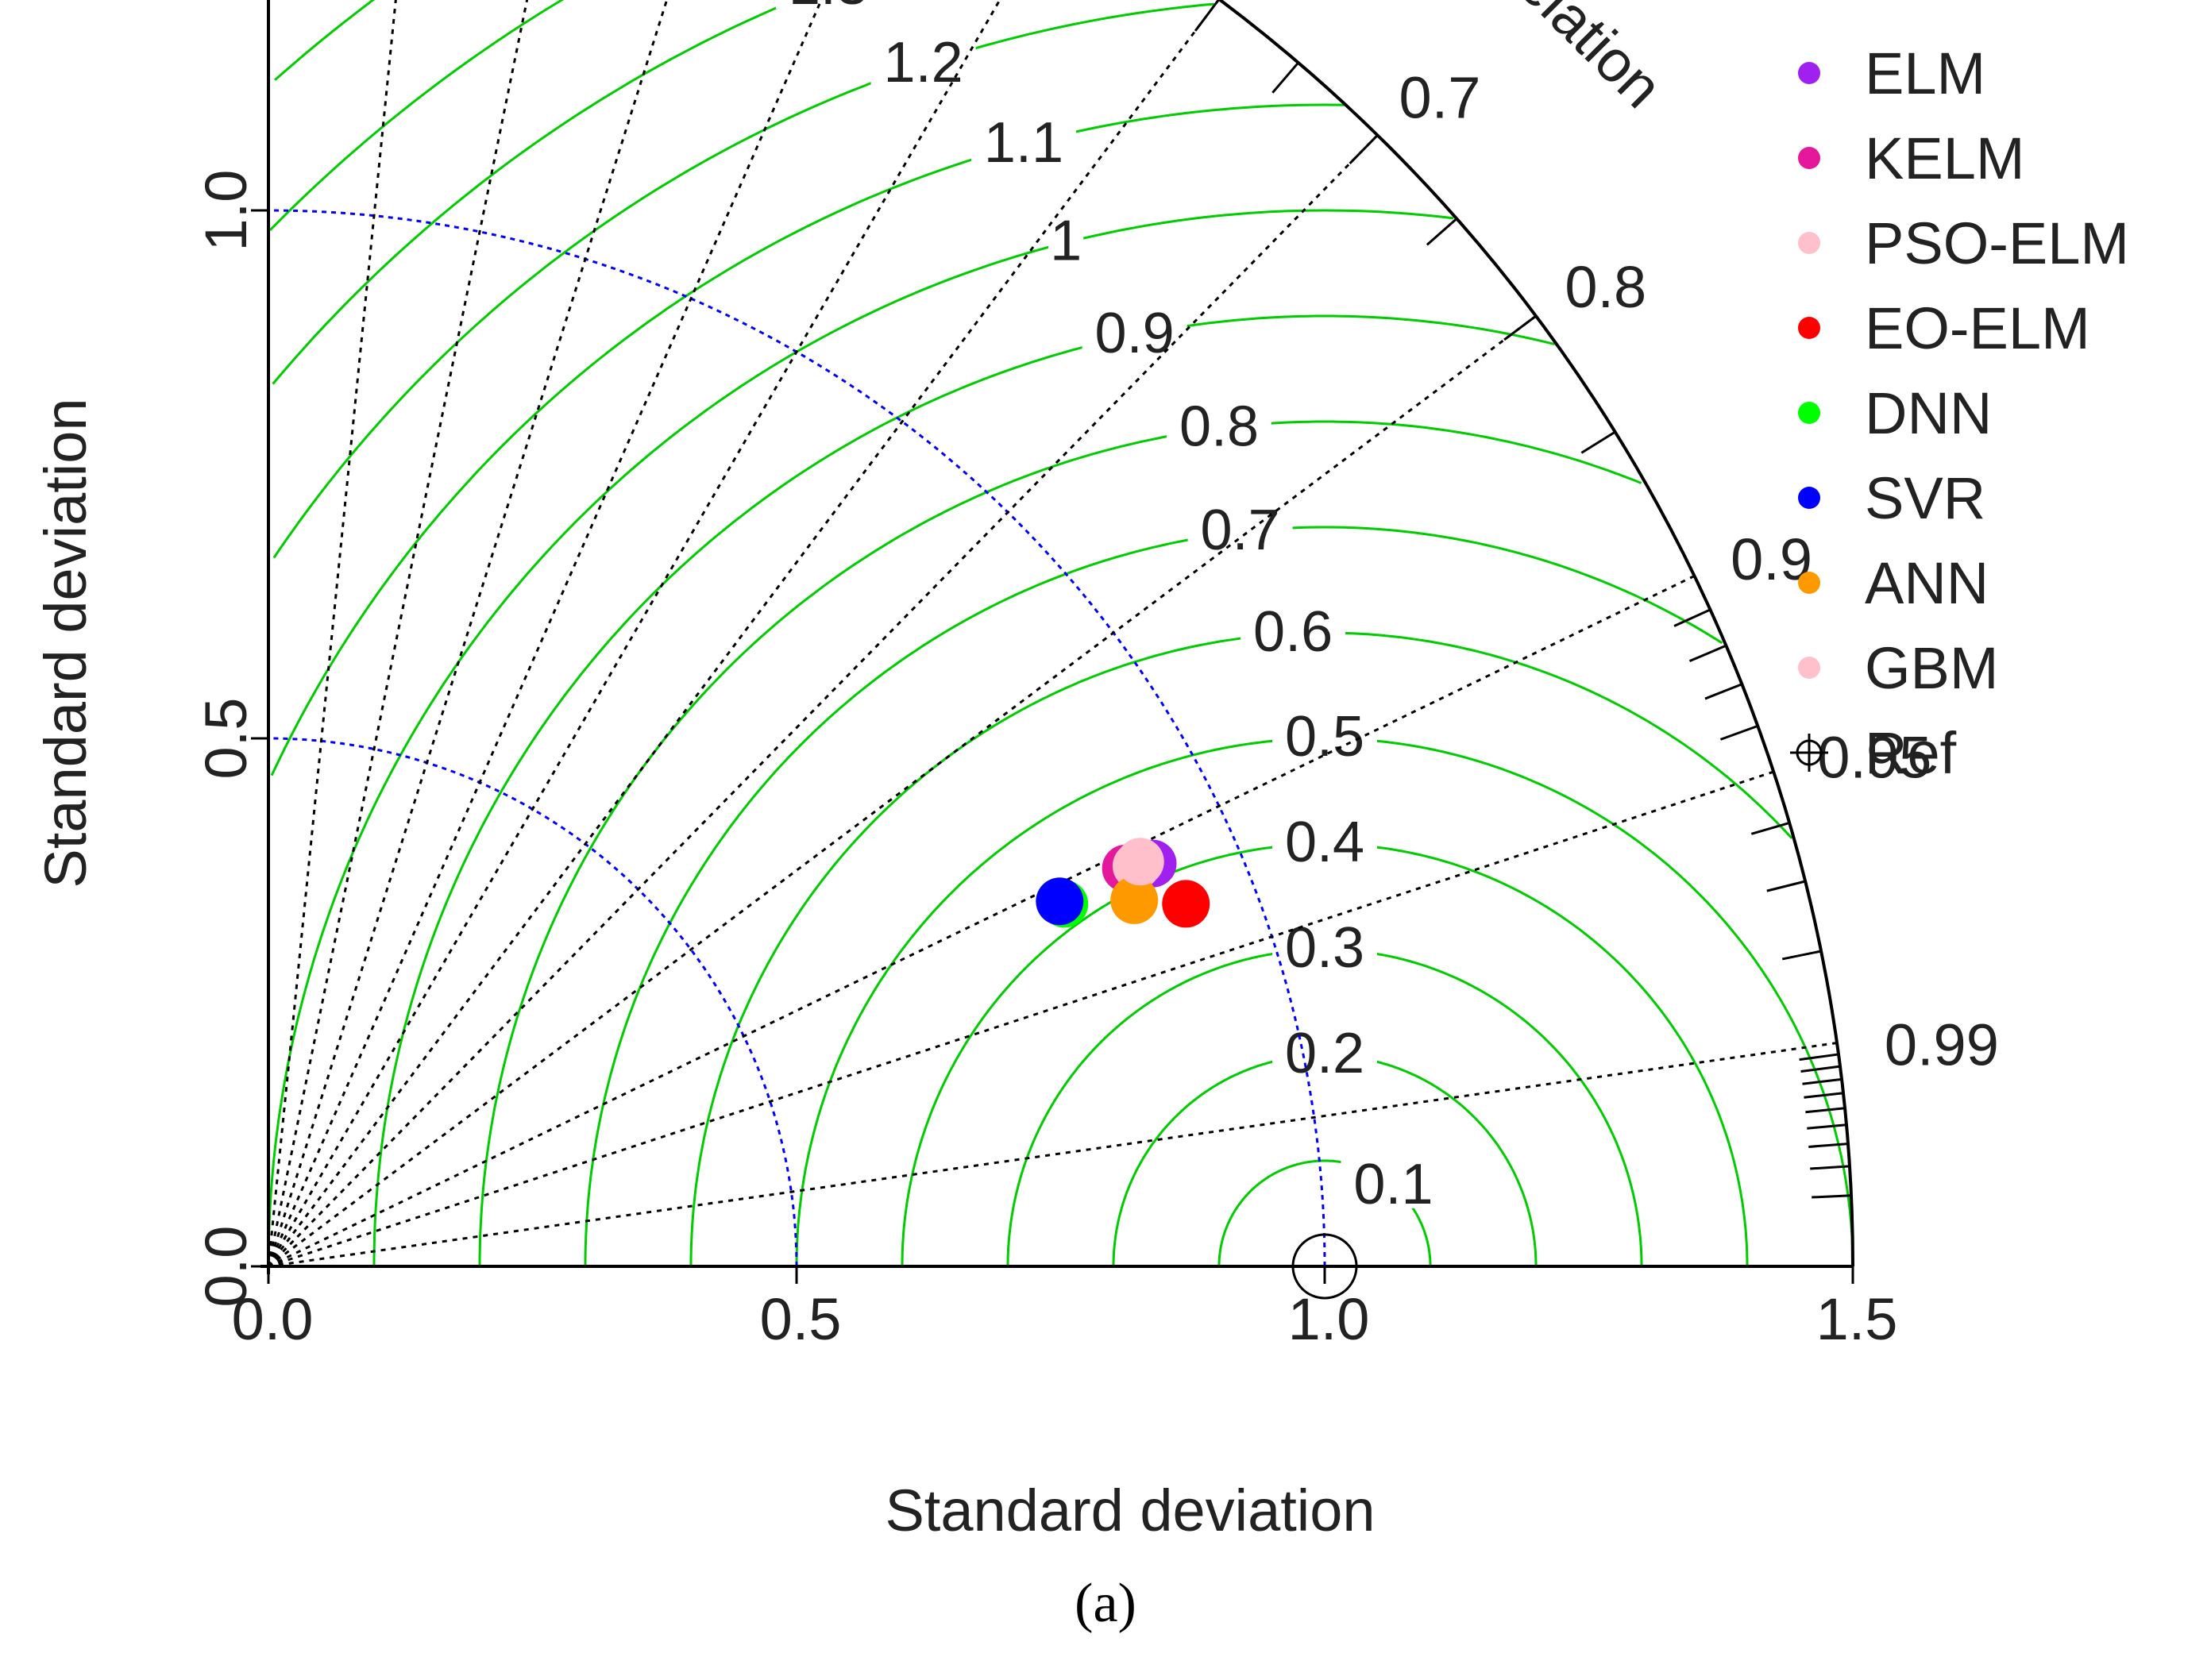 The width and height of the screenshot is (2211, 1680). What do you see at coordinates (468, 633) in the screenshot?
I see `correlation-line-0.3` at bounding box center [468, 633].